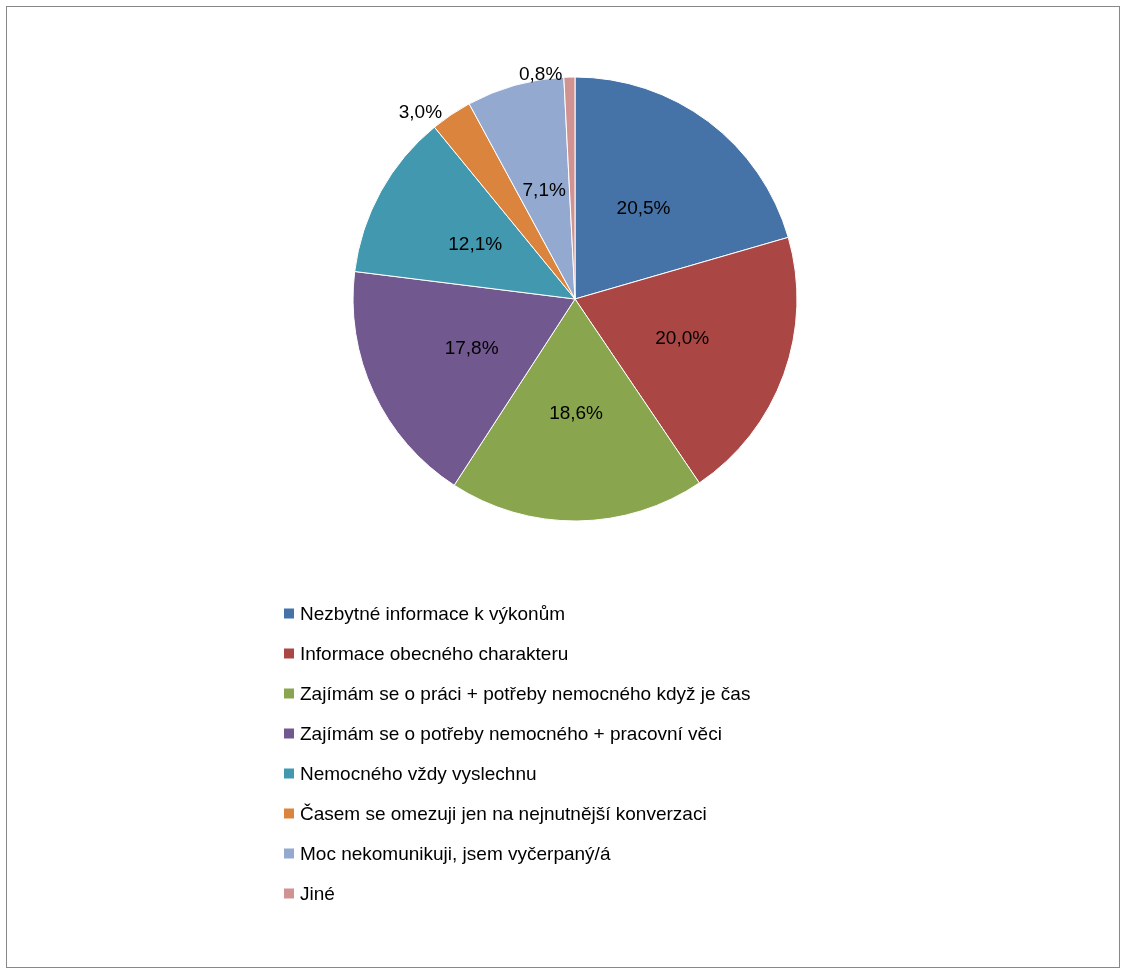 The height and width of the screenshot is (976, 1128). I want to click on legend-label: Jiné, so click(317, 893).